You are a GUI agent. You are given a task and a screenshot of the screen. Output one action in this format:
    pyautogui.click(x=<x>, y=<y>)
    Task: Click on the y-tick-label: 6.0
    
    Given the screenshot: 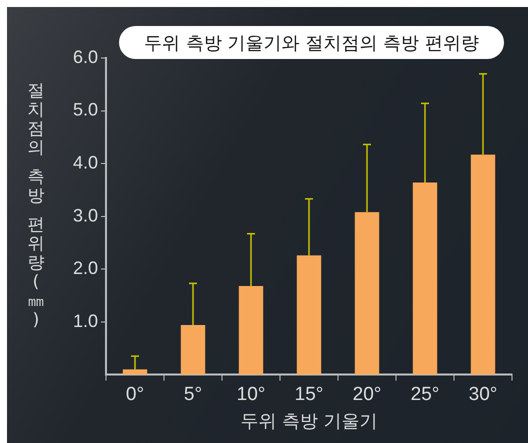 What is the action you would take?
    pyautogui.click(x=85, y=56)
    